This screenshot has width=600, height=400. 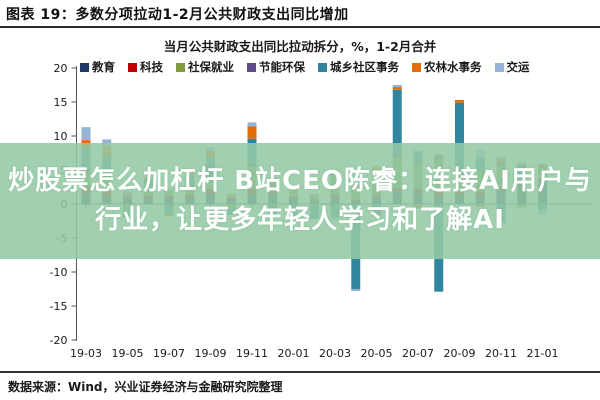 I want to click on x-tick-label: 20-11, so click(x=501, y=353).